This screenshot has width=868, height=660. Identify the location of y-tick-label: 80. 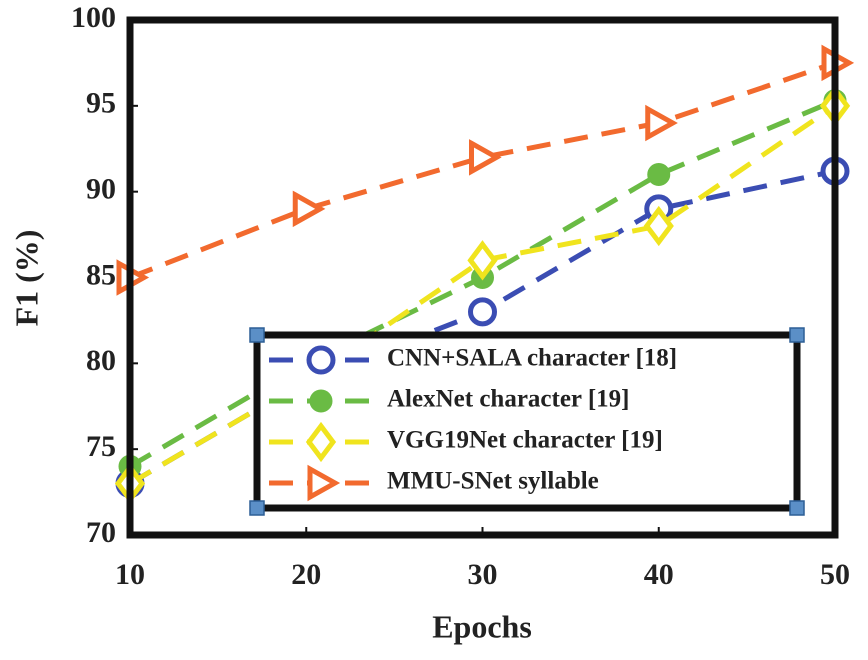
(101, 360).